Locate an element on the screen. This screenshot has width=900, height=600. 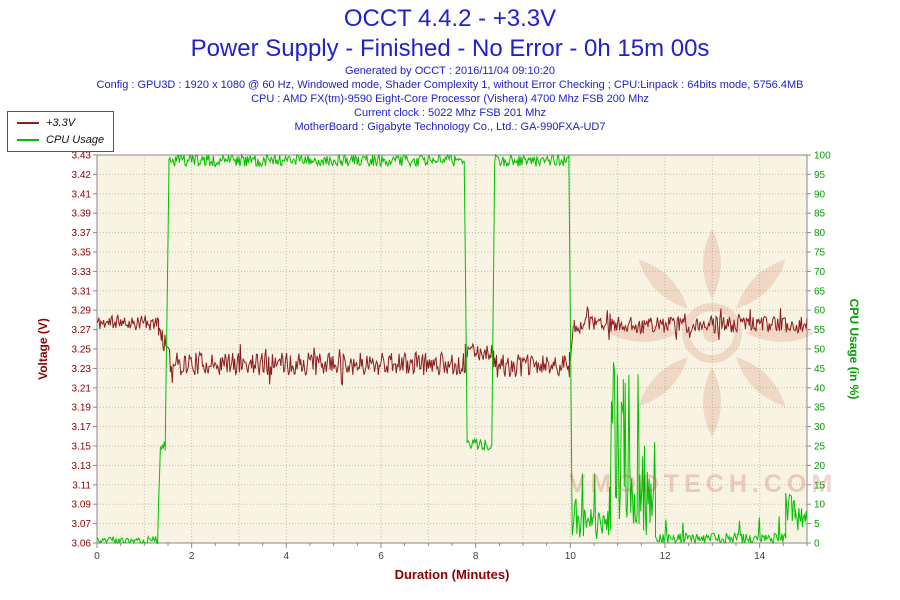
left-axis-tick-label: 3.15 is located at coordinates (82, 447).